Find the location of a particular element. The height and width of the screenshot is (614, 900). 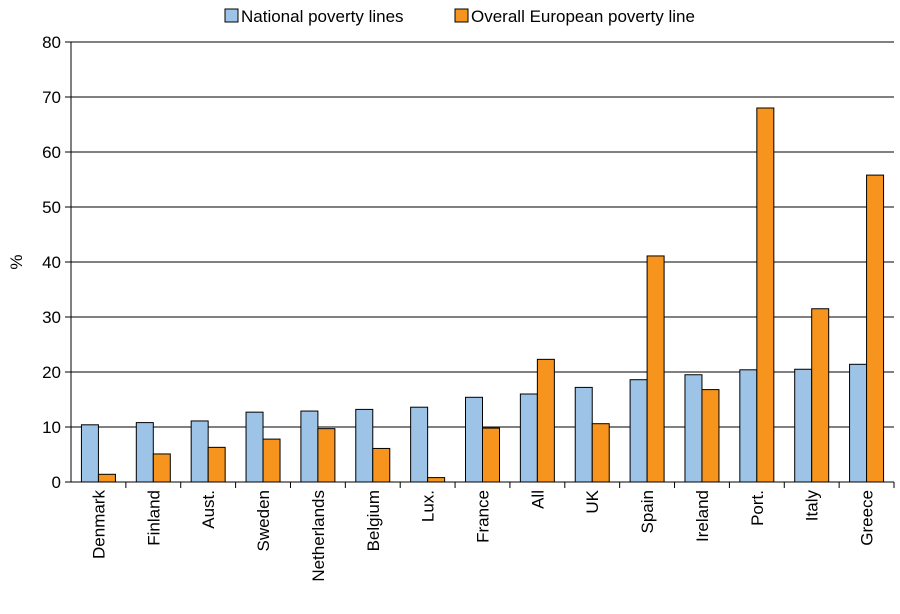

bar-national-finland is located at coordinates (144, 452).